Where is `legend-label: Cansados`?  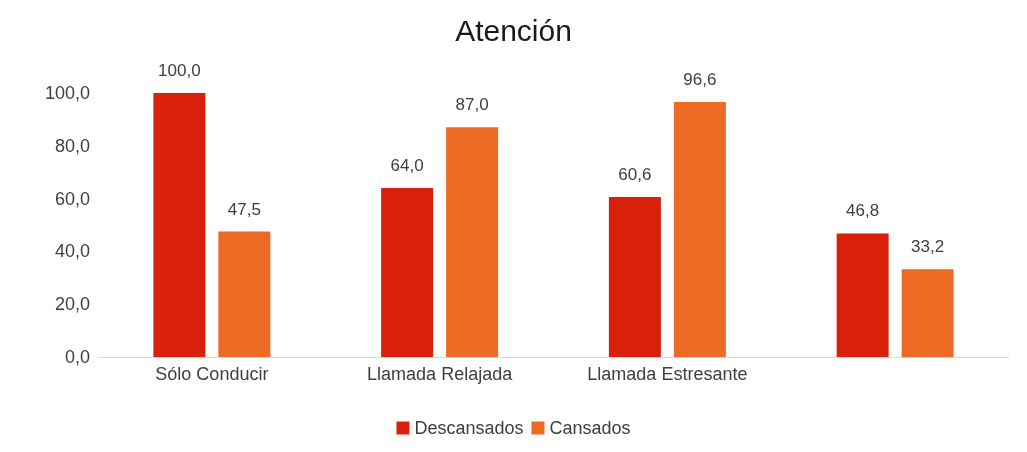 legend-label: Cansados is located at coordinates (590, 428).